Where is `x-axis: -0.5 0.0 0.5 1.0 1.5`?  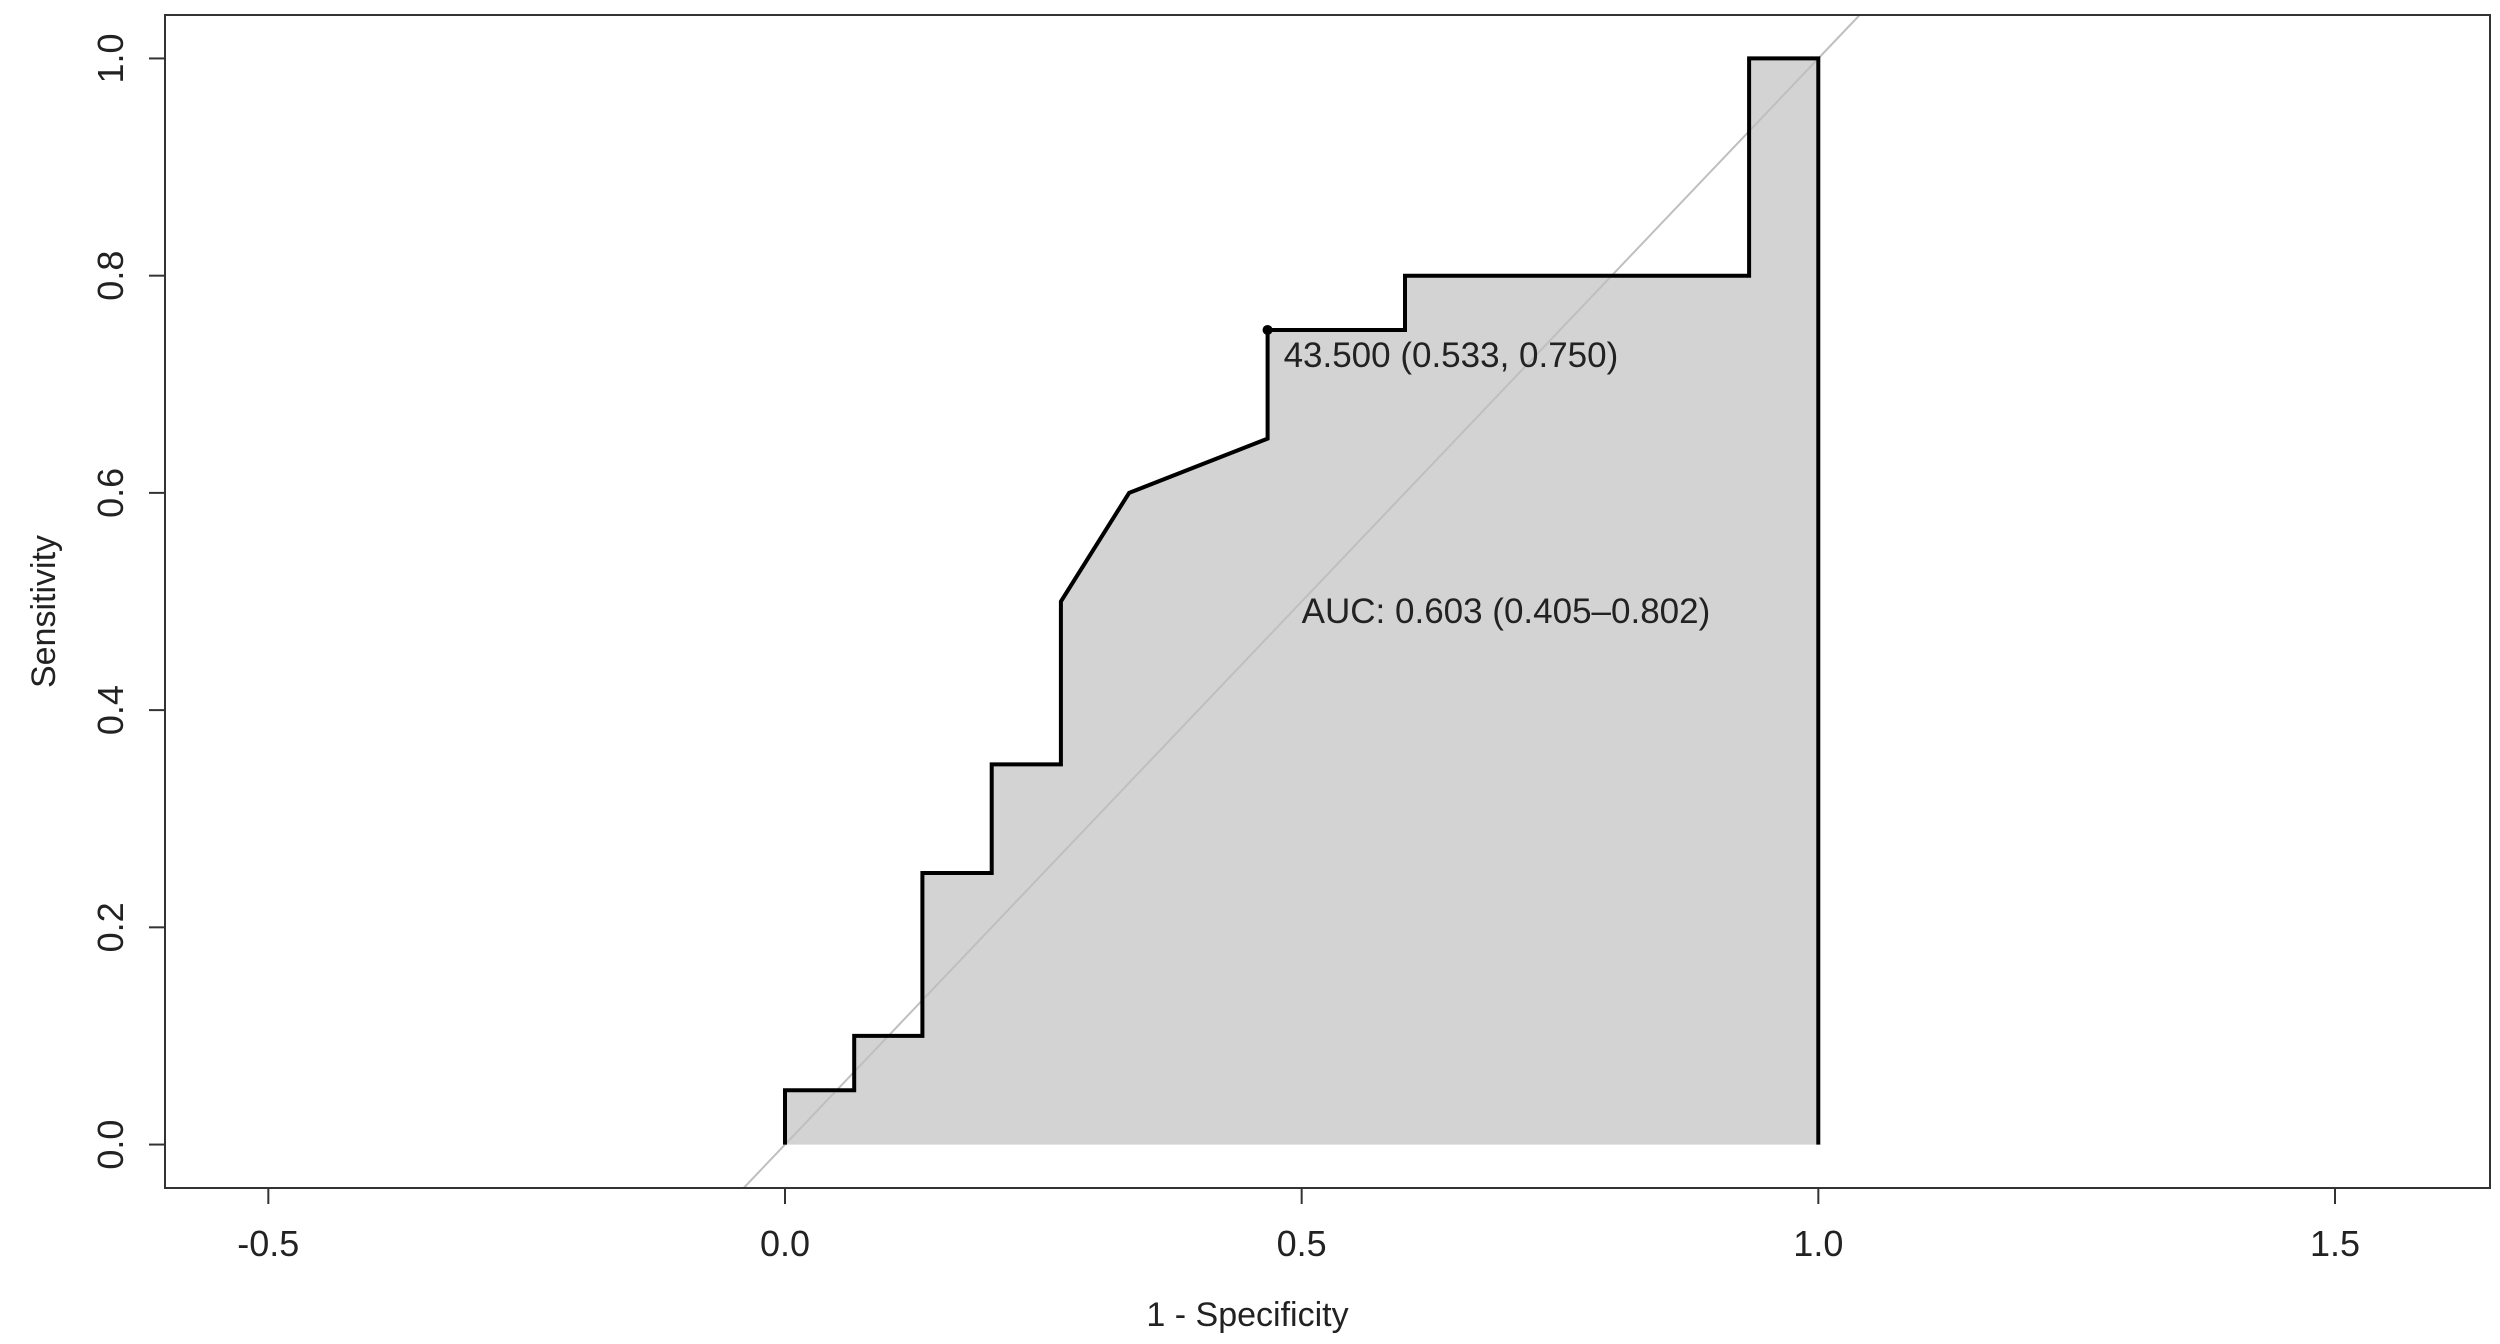 x-axis: -0.5 0.0 0.5 1.0 1.5 is located at coordinates (1298, 1226).